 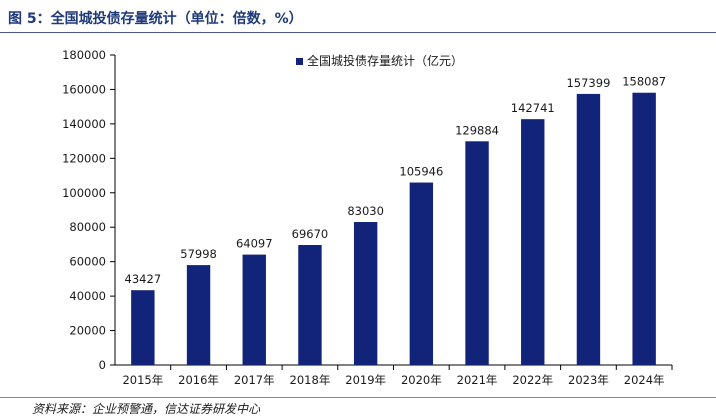 What do you see at coordinates (198, 254) in the screenshot?
I see `bar-data-label: 57998` at bounding box center [198, 254].